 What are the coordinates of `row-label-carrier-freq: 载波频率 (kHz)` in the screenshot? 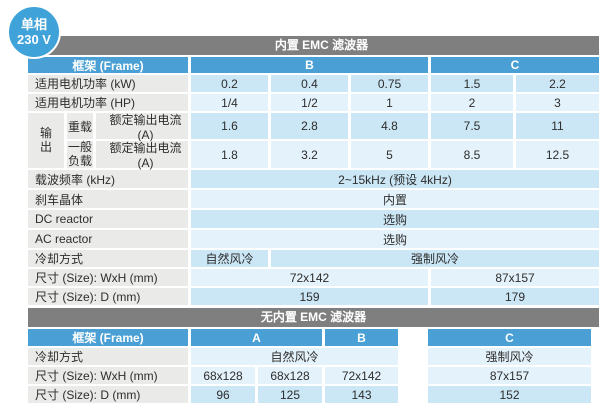 It's located at (108, 179).